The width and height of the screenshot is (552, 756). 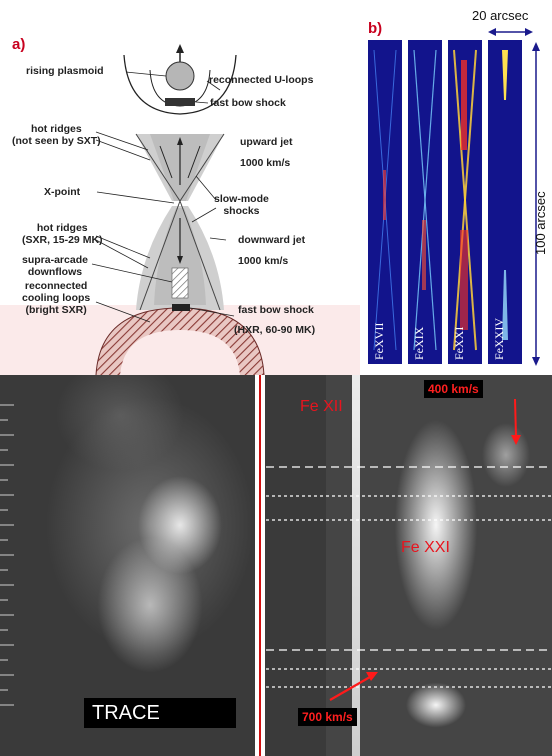 I want to click on label-reconnected-cooling-loops: reconnected cooling loops (bright SXR), so click(x=56, y=298).